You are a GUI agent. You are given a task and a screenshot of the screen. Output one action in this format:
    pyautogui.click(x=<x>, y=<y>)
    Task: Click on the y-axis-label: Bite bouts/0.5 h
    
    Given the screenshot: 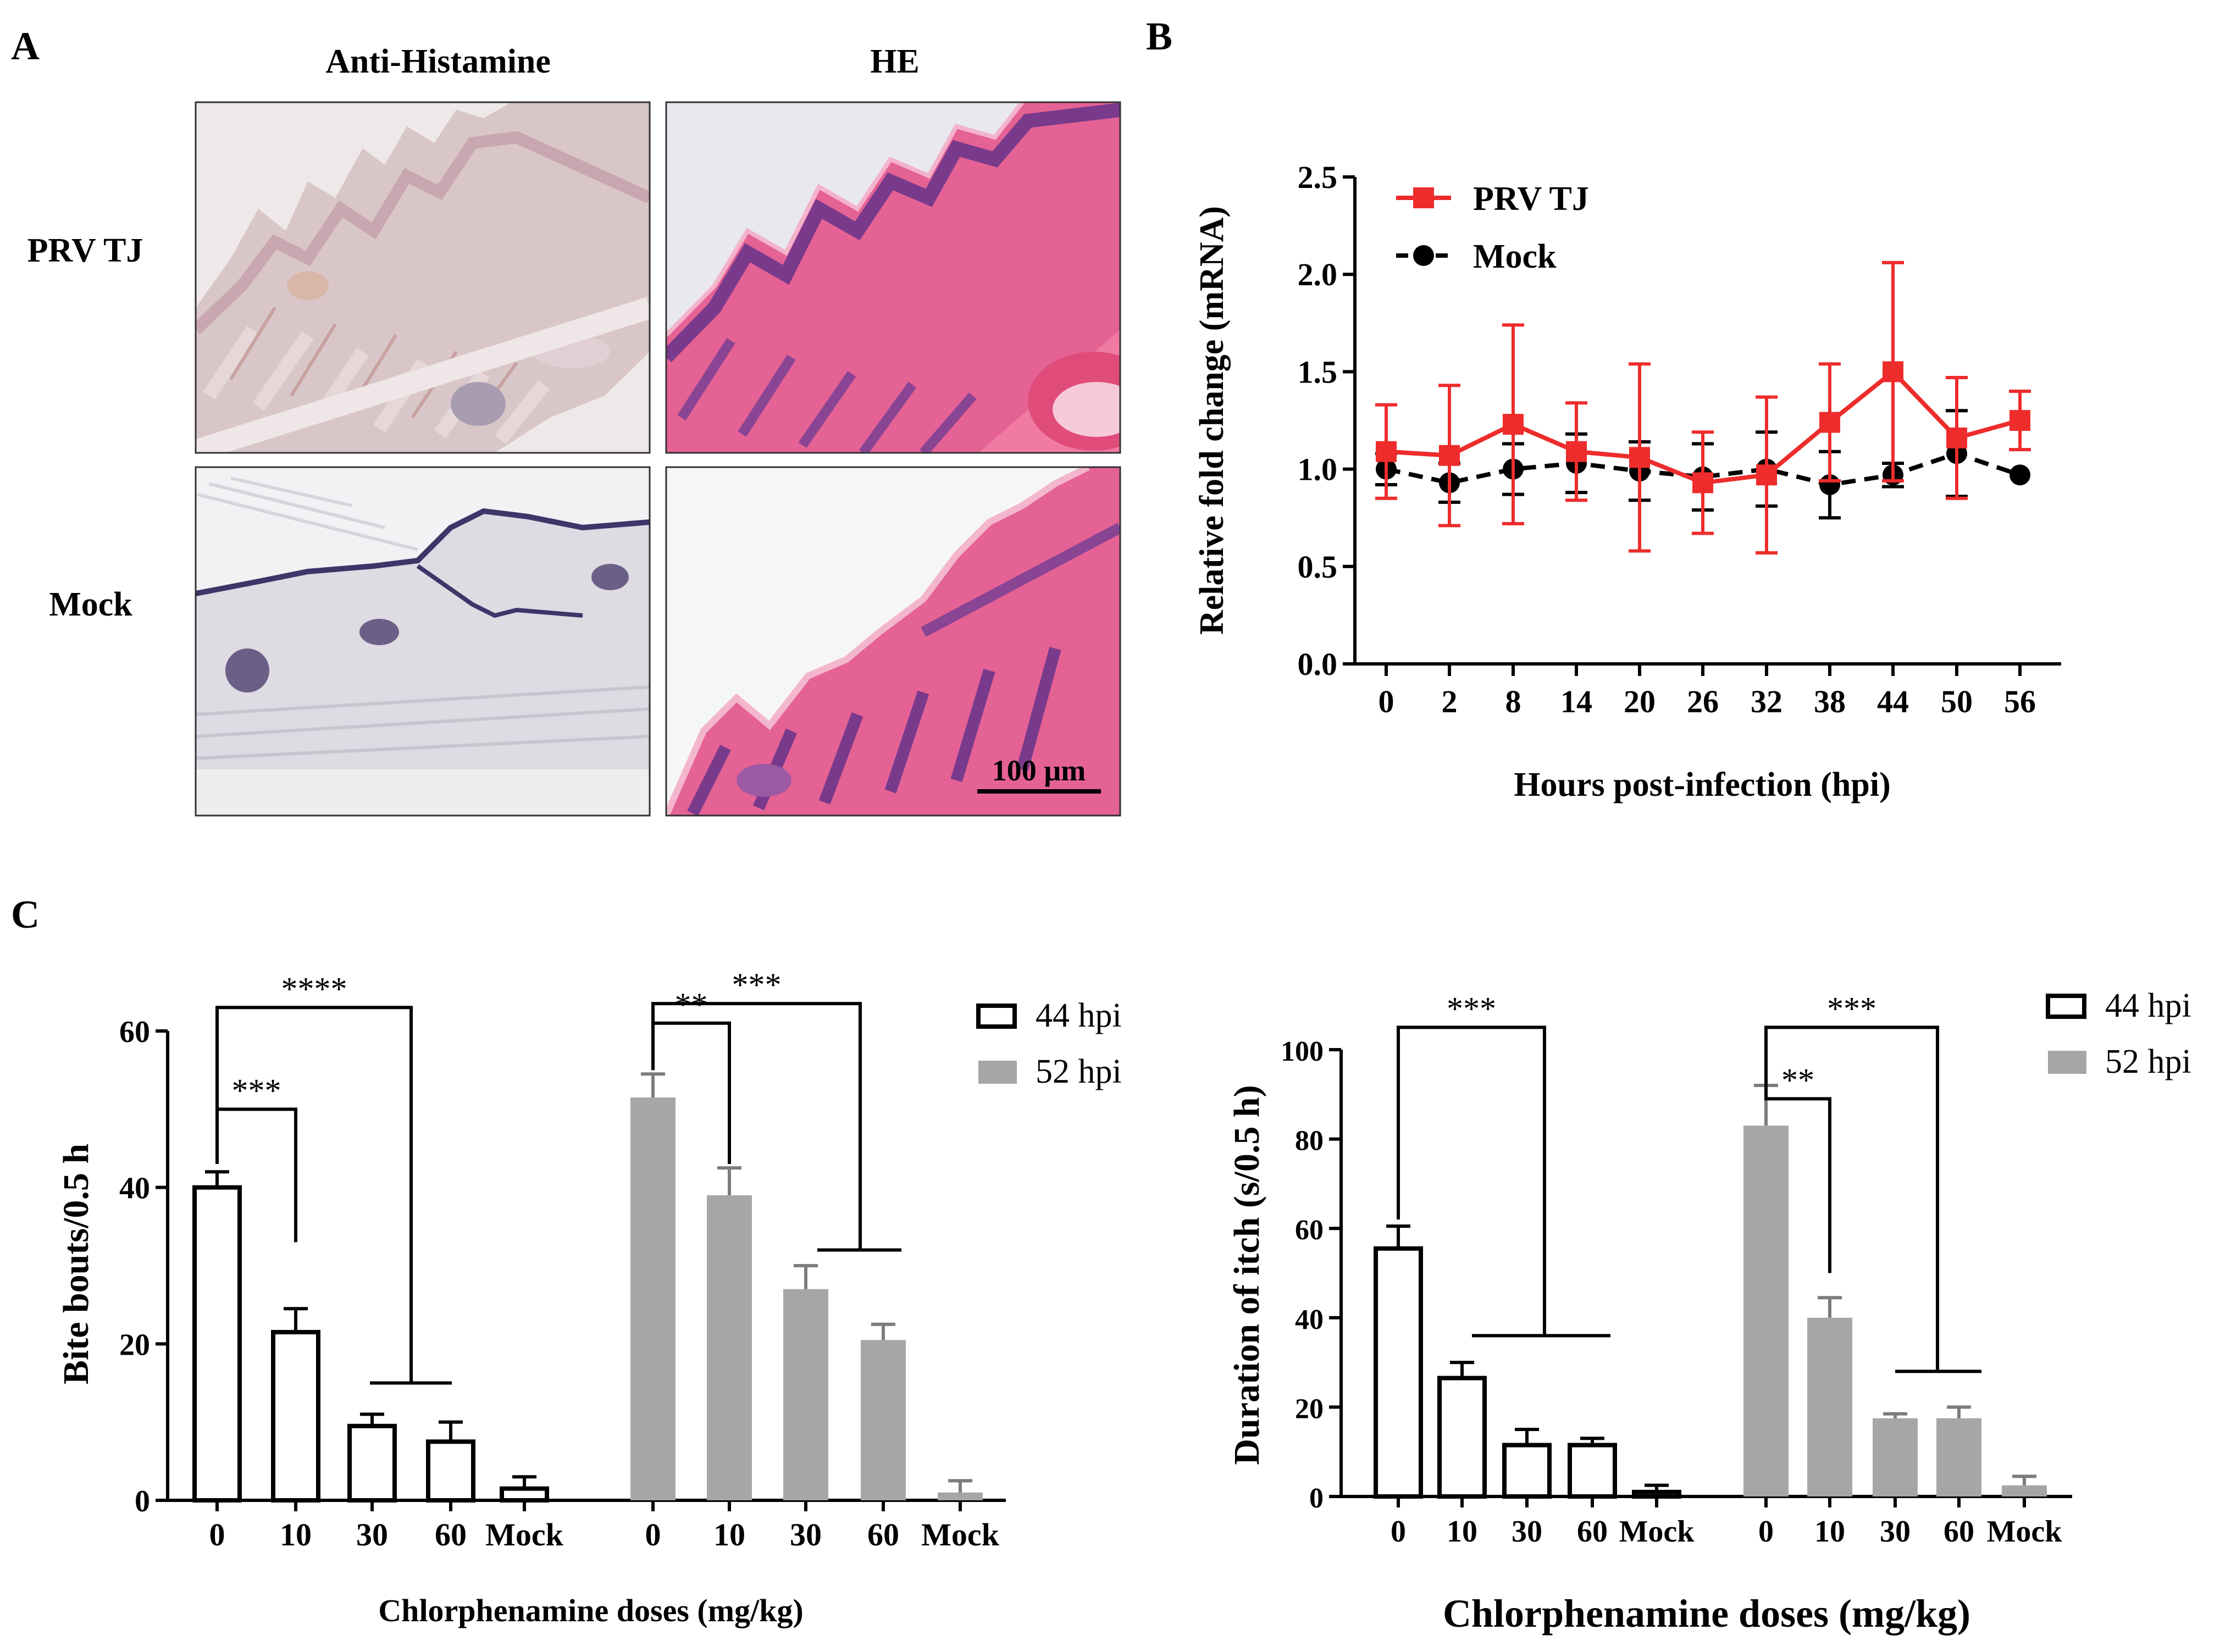 What is the action you would take?
    pyautogui.click(x=76, y=1264)
    